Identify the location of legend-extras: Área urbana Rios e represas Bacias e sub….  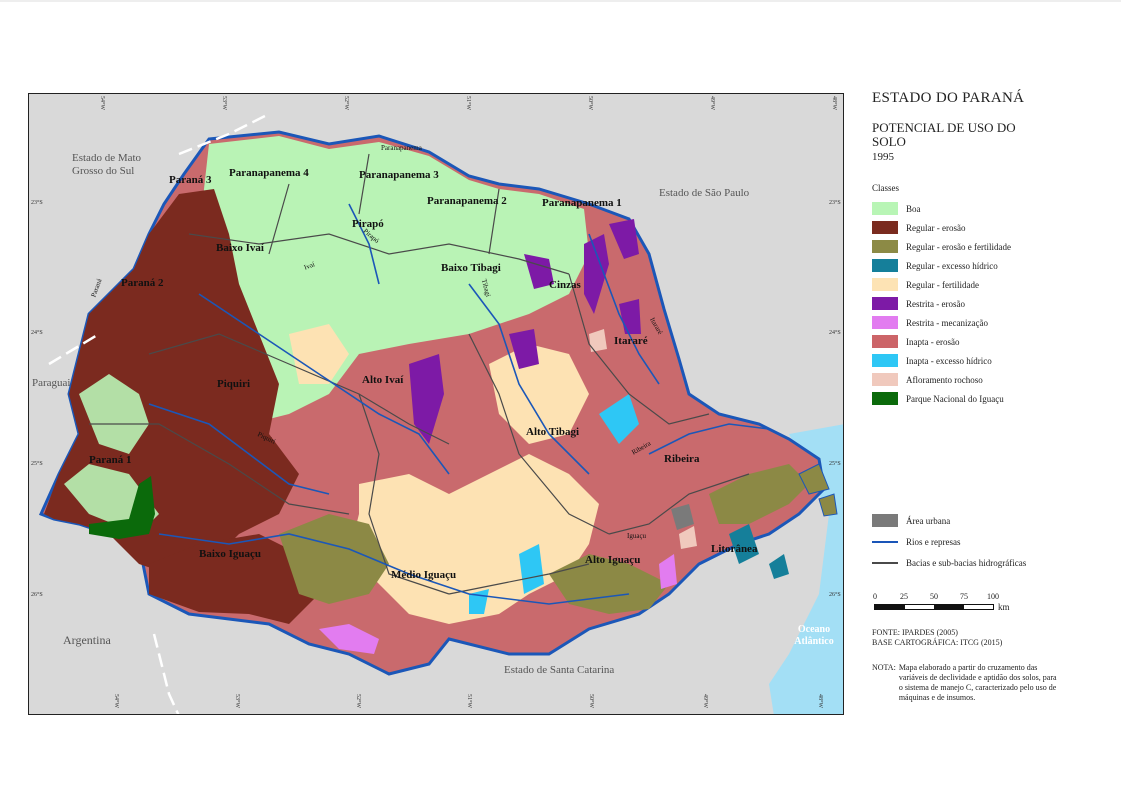
(992, 541).